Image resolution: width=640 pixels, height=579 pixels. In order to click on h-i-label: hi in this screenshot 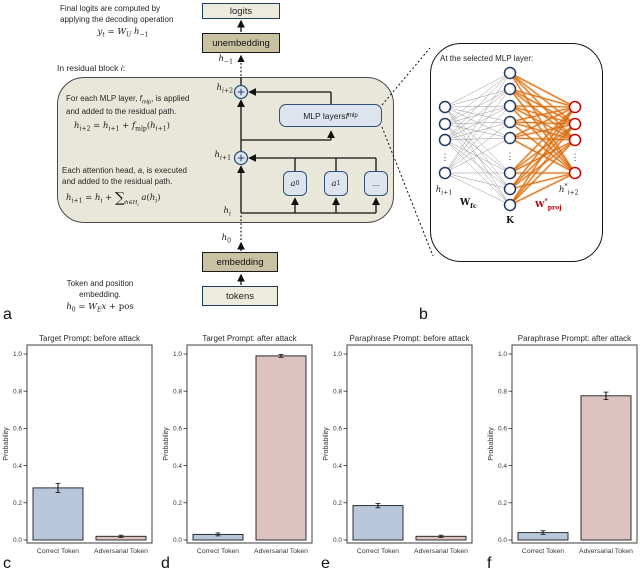, I will do `click(227, 212)`.